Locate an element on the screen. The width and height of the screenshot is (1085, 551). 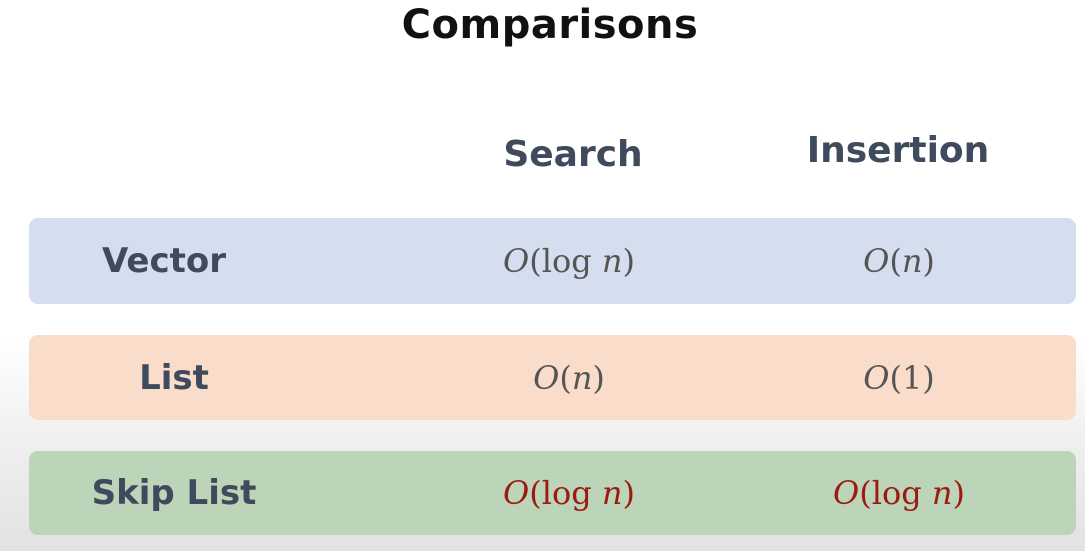
row-label-vector: Vector is located at coordinates (164, 261).